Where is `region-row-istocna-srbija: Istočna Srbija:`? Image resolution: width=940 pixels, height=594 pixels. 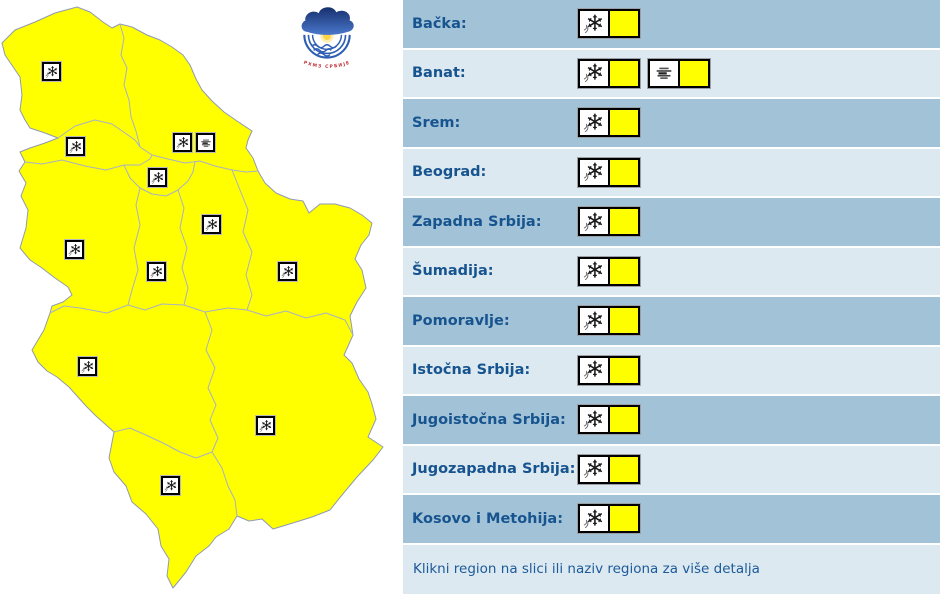
region-row-istocna-srbija: Istočna Srbija: is located at coordinates (671, 370).